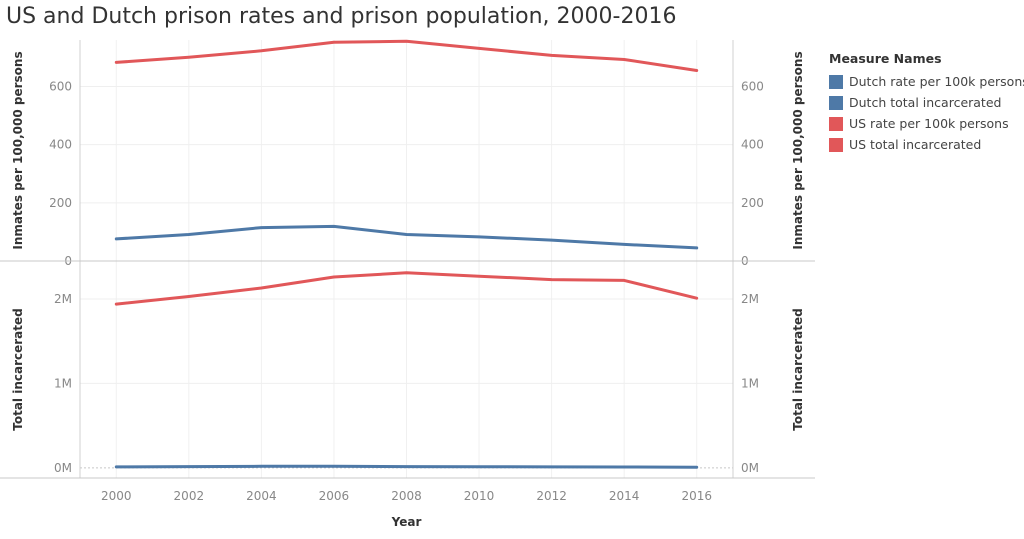  I want to click on series-line-us-total-incarcerated, so click(406, 288).